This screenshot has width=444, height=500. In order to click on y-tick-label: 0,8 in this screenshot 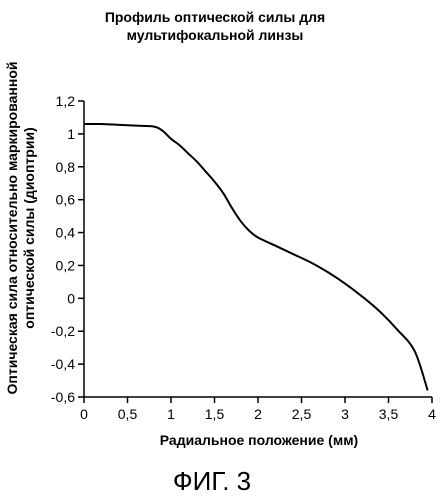, I will do `click(66, 167)`.